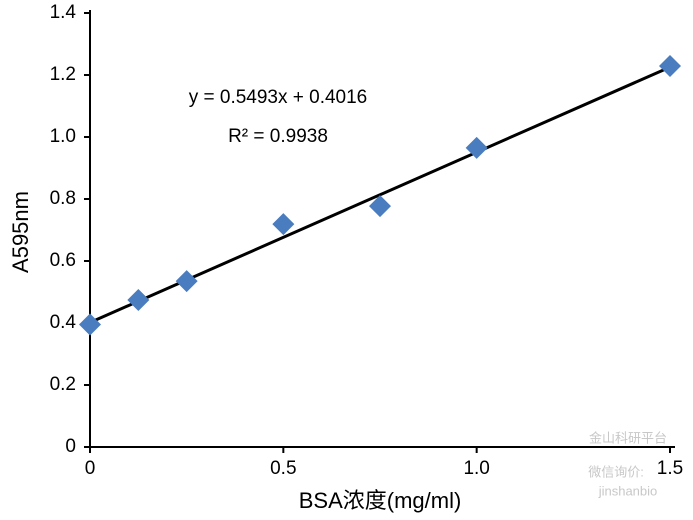 The height and width of the screenshot is (520, 693). What do you see at coordinates (63, 198) in the screenshot?
I see `y-tick-label: 0.8` at bounding box center [63, 198].